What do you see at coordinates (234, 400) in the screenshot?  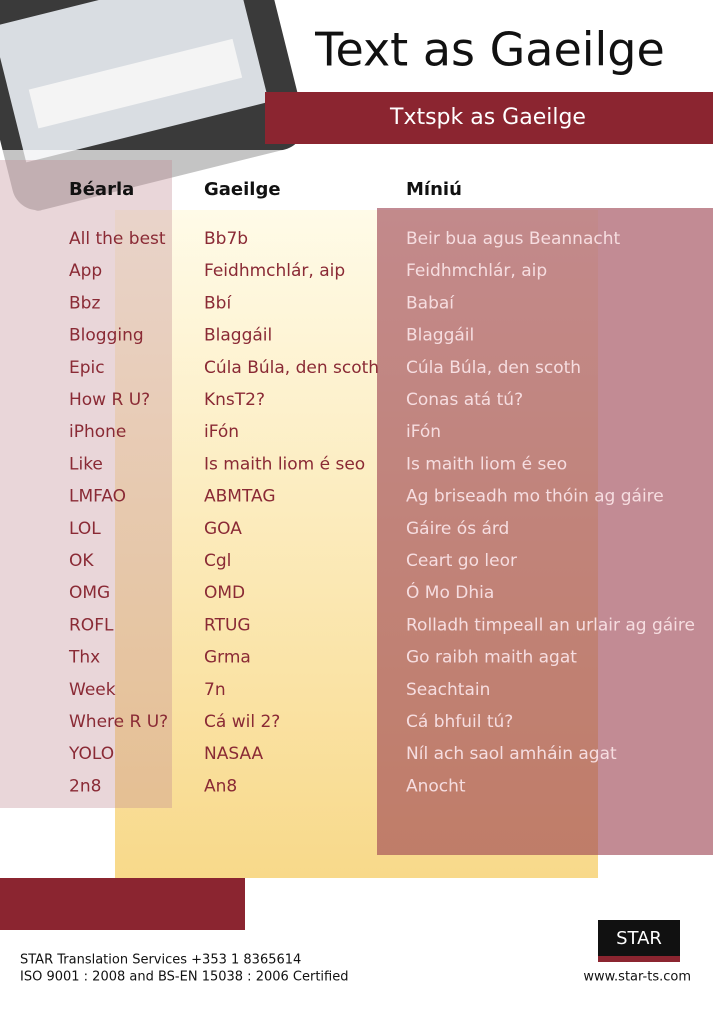 I see `cell: KnsT2?` at bounding box center [234, 400].